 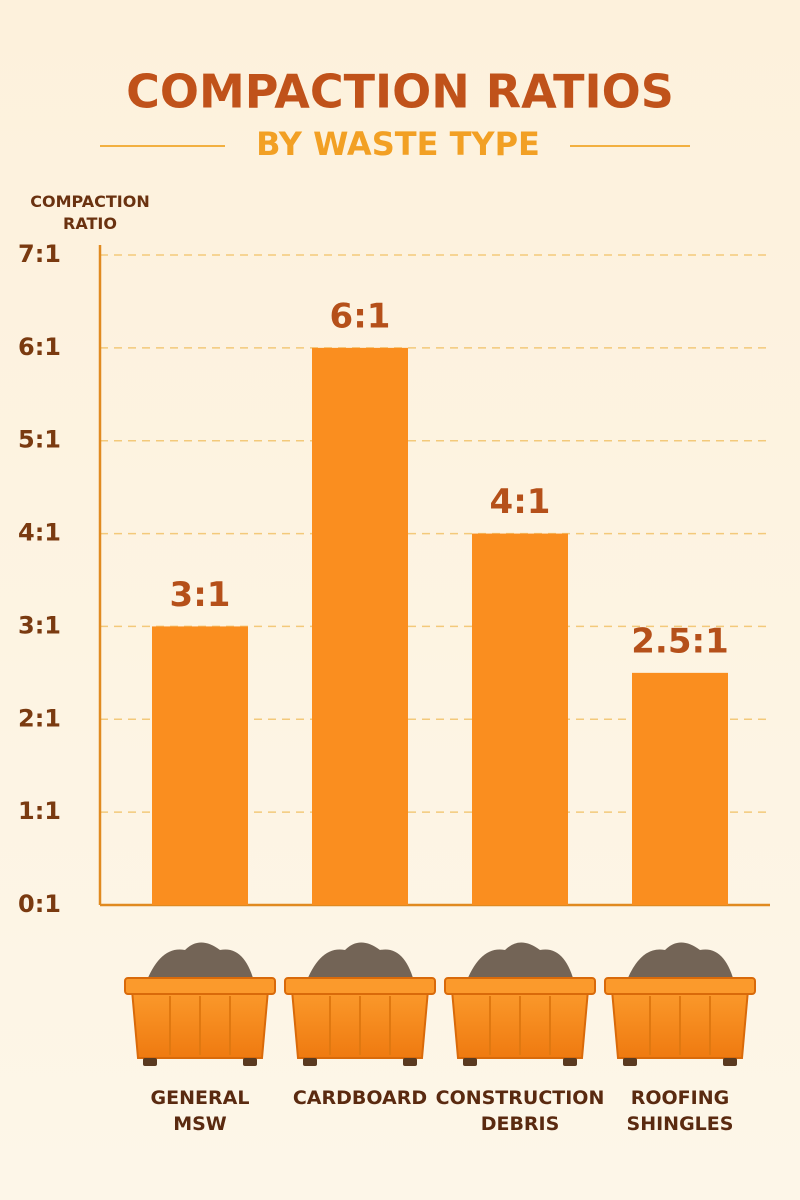 I want to click on y-tick-label: 1:1, so click(x=39, y=811).